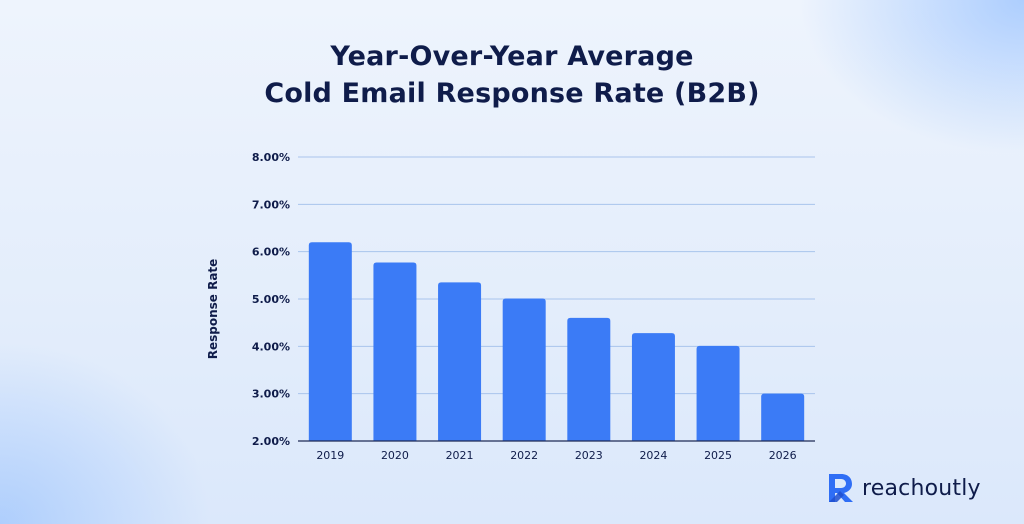  What do you see at coordinates (653, 455) in the screenshot?
I see `x-tick-label: 2024` at bounding box center [653, 455].